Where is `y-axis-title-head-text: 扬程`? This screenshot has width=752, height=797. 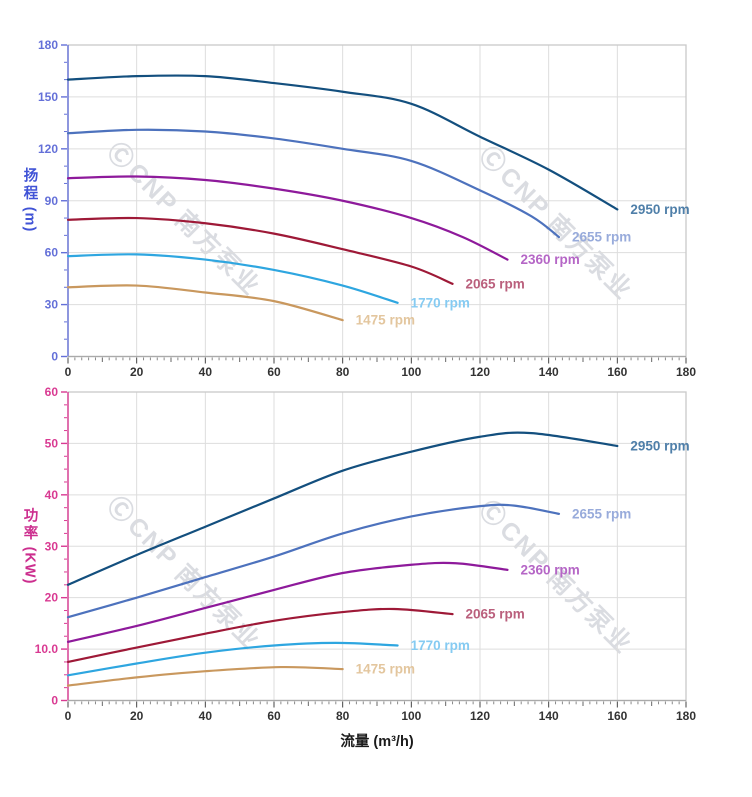 y-axis-title-head-text: 扬程 is located at coordinates (29, 185).